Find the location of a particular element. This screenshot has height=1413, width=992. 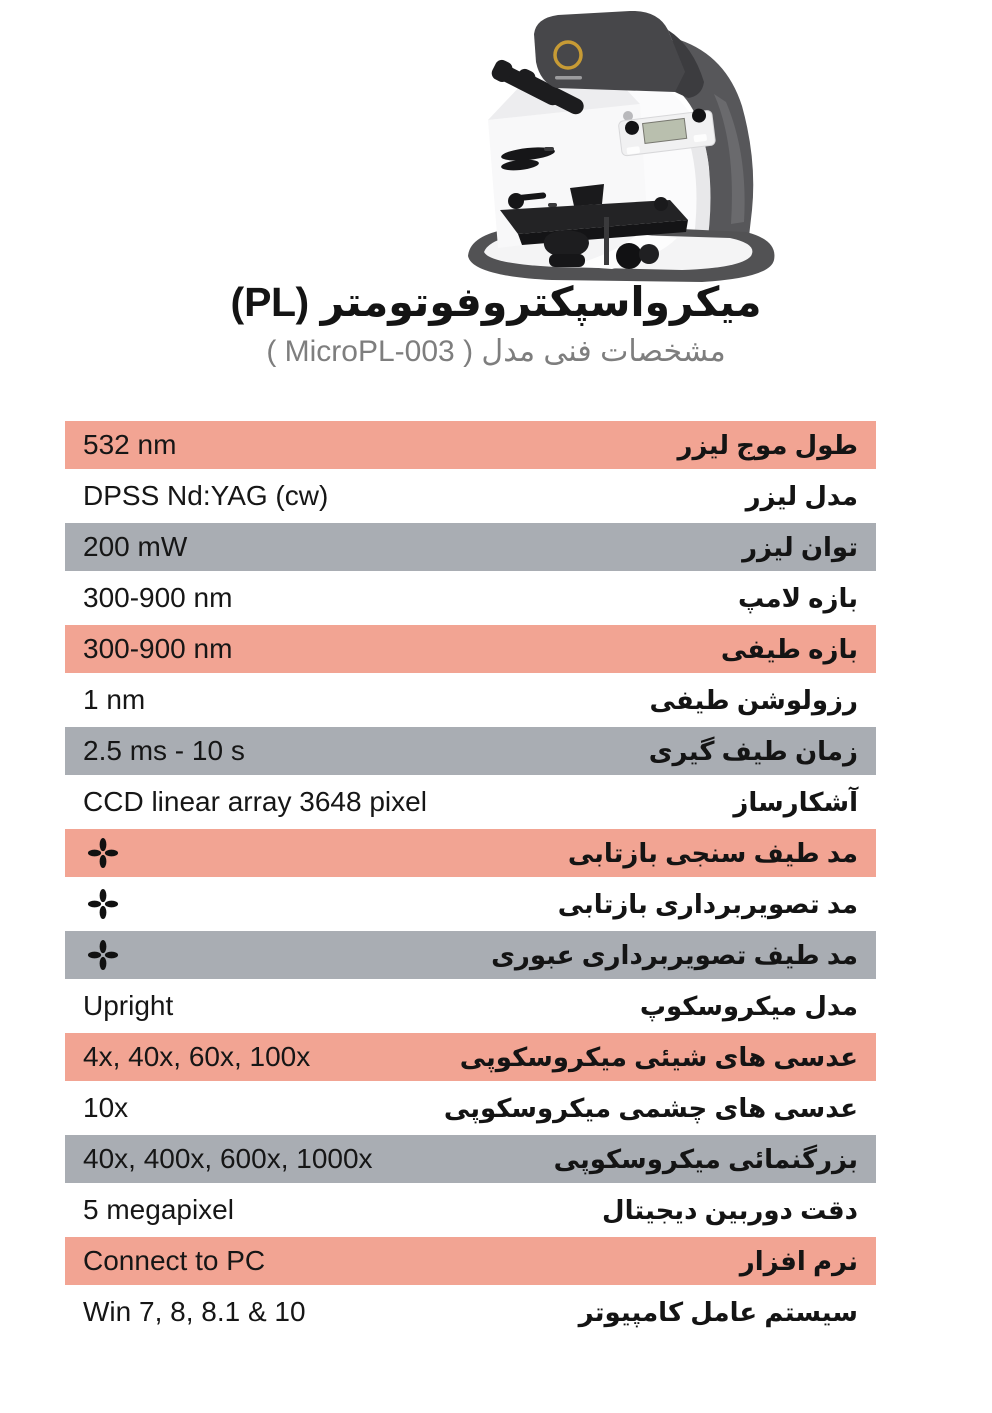

spec-label: طول موج لیزر is located at coordinates (767, 444).